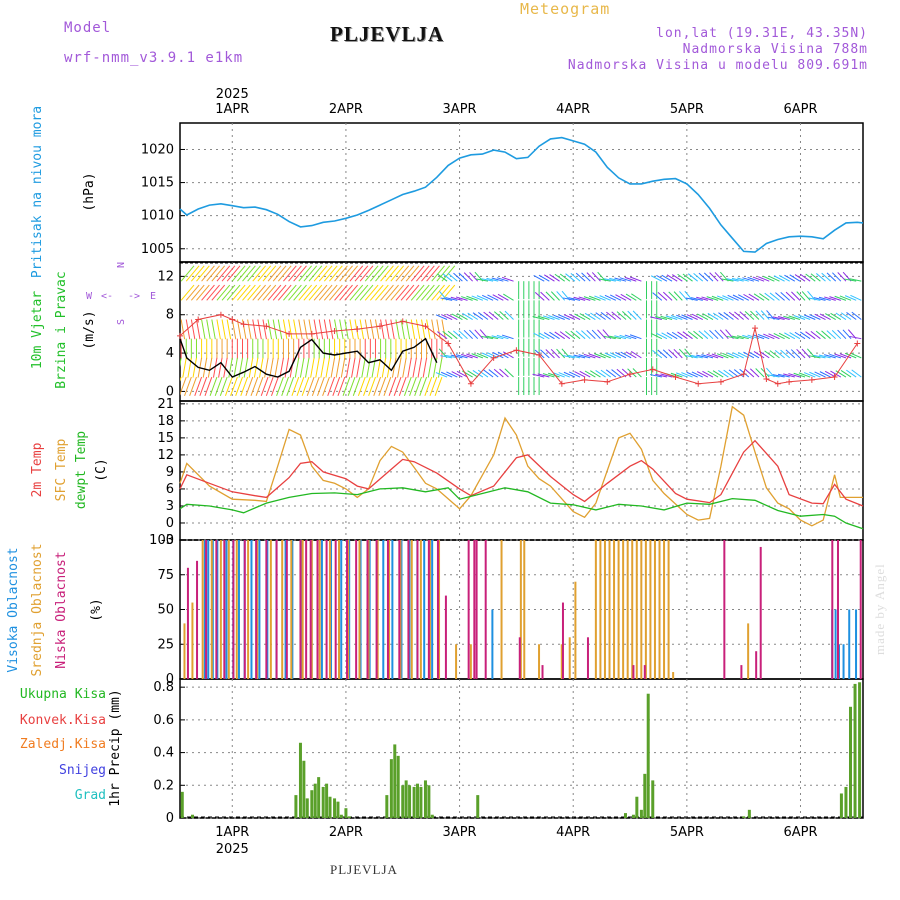  I want to click on sfc-temp-line, so click(521, 466).